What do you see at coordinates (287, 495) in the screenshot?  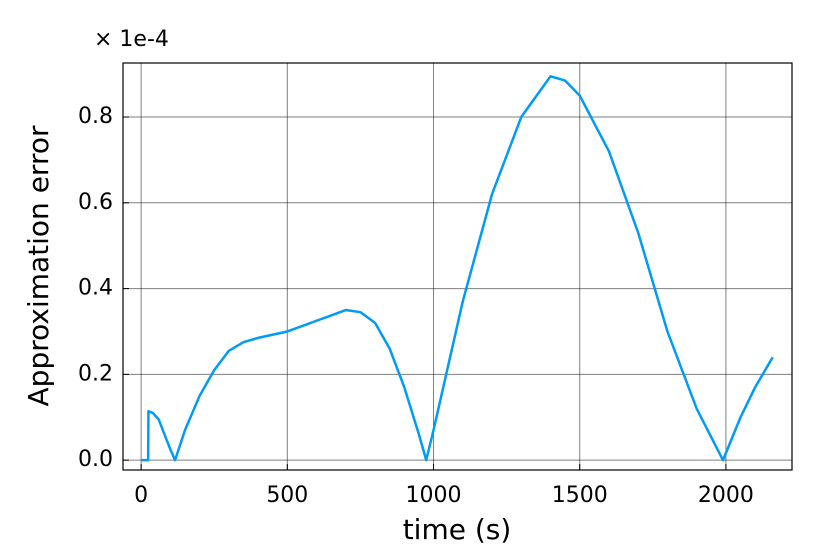 I see `x-tick-label: 500` at bounding box center [287, 495].